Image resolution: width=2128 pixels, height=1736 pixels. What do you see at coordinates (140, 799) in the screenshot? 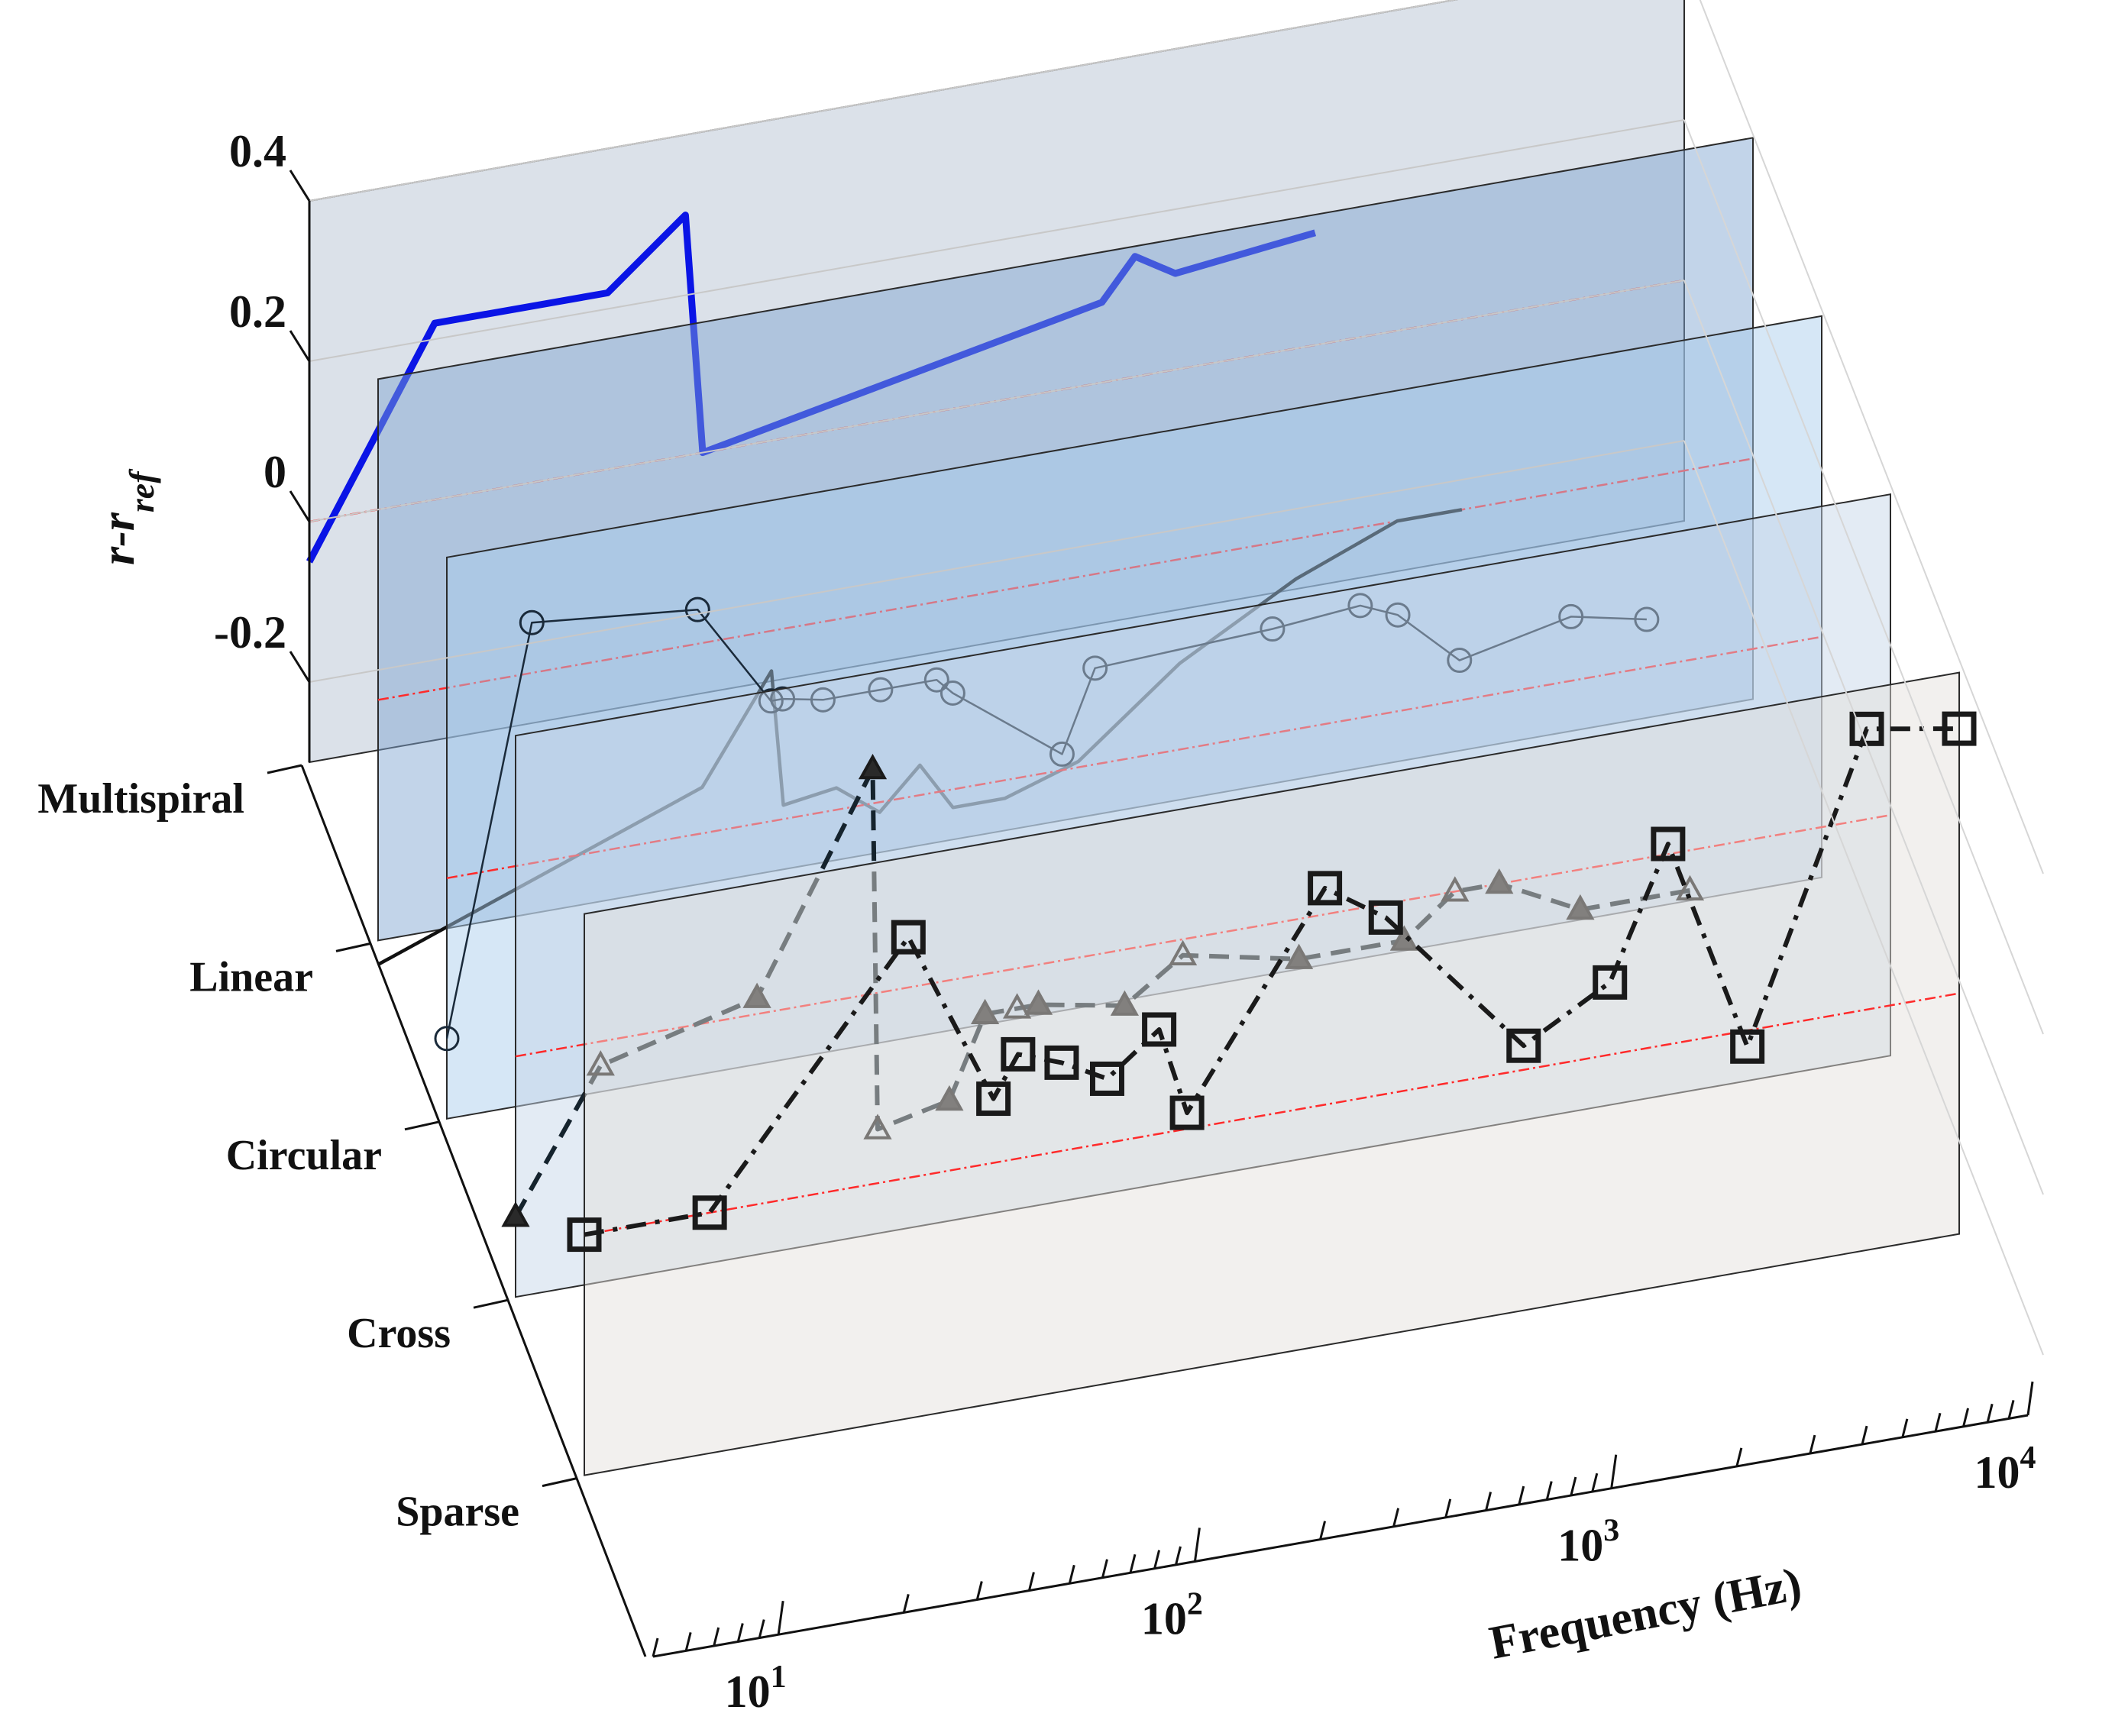
I see `category-label-multispiral: Multispiral` at bounding box center [140, 799].